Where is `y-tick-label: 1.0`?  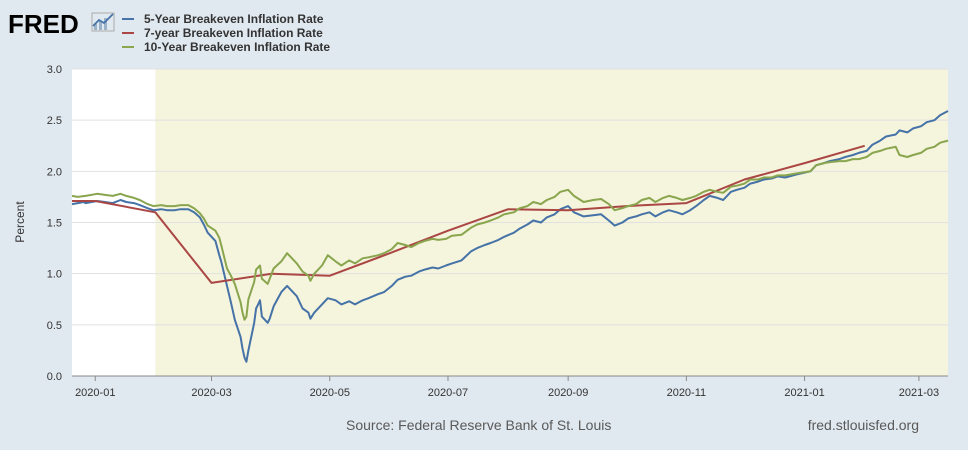 y-tick-label: 1.0 is located at coordinates (54, 275).